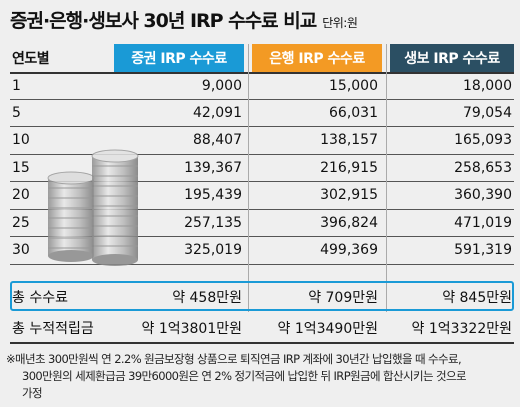 This screenshot has height=407, width=520. I want to click on total-label: 총 수수료, so click(40, 298).